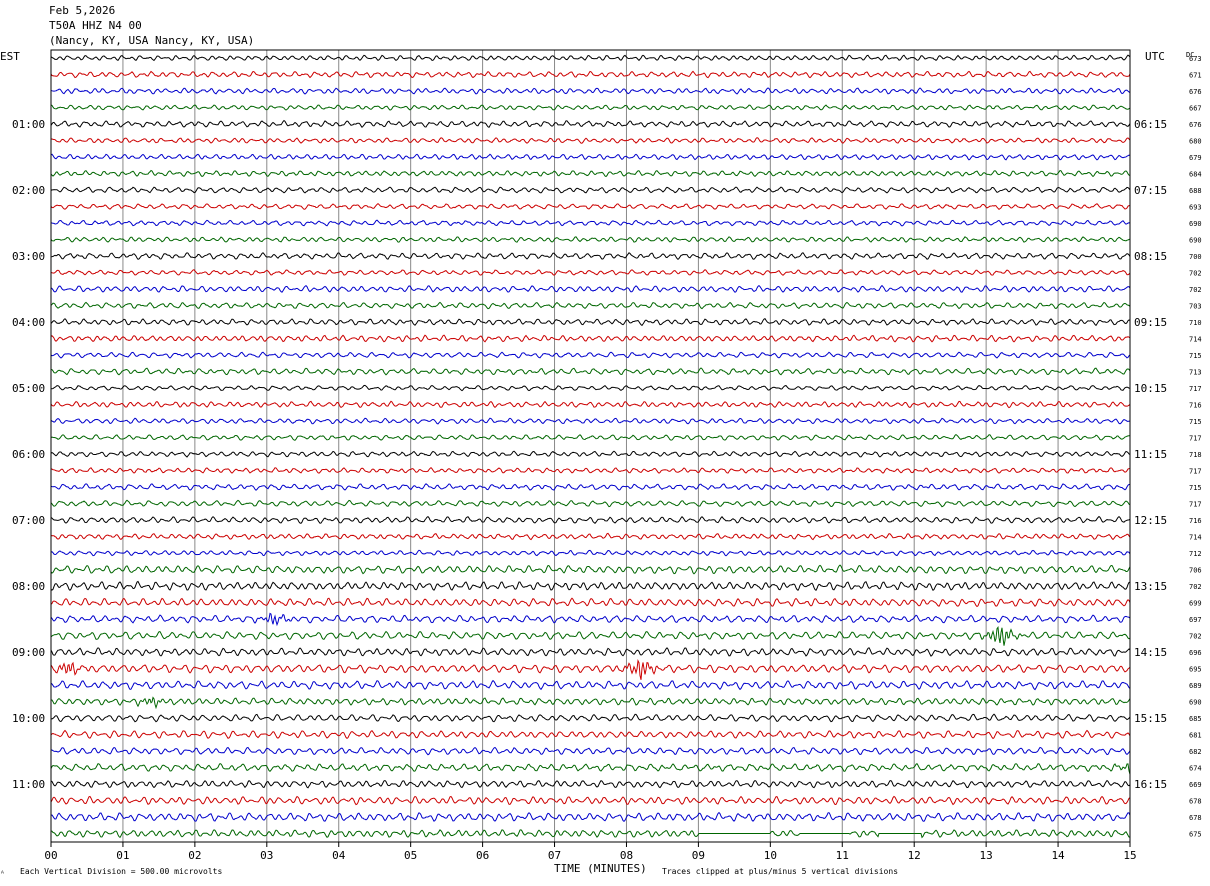 The width and height of the screenshot is (1210, 886). What do you see at coordinates (1150, 520) in the screenshot?
I see `right-hour-label: 12:15` at bounding box center [1150, 520].